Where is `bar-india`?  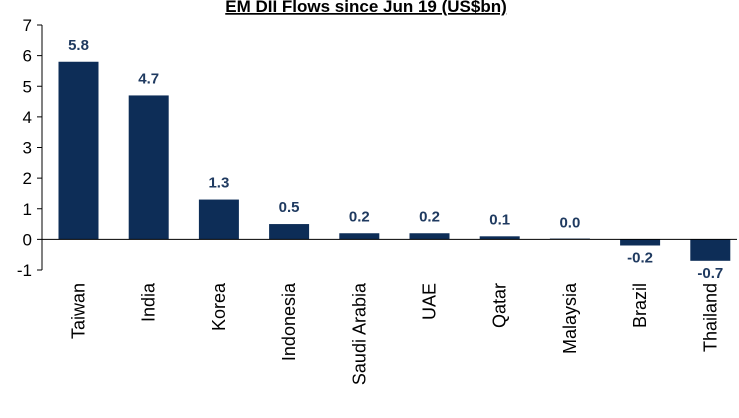
bar-india is located at coordinates (148, 167).